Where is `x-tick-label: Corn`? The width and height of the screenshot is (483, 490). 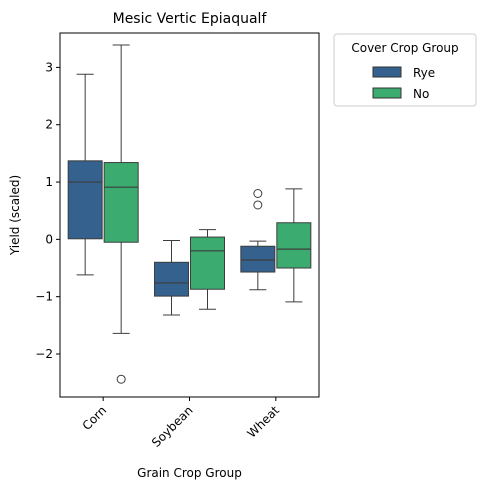 x-tick-label: Corn is located at coordinates (95, 418).